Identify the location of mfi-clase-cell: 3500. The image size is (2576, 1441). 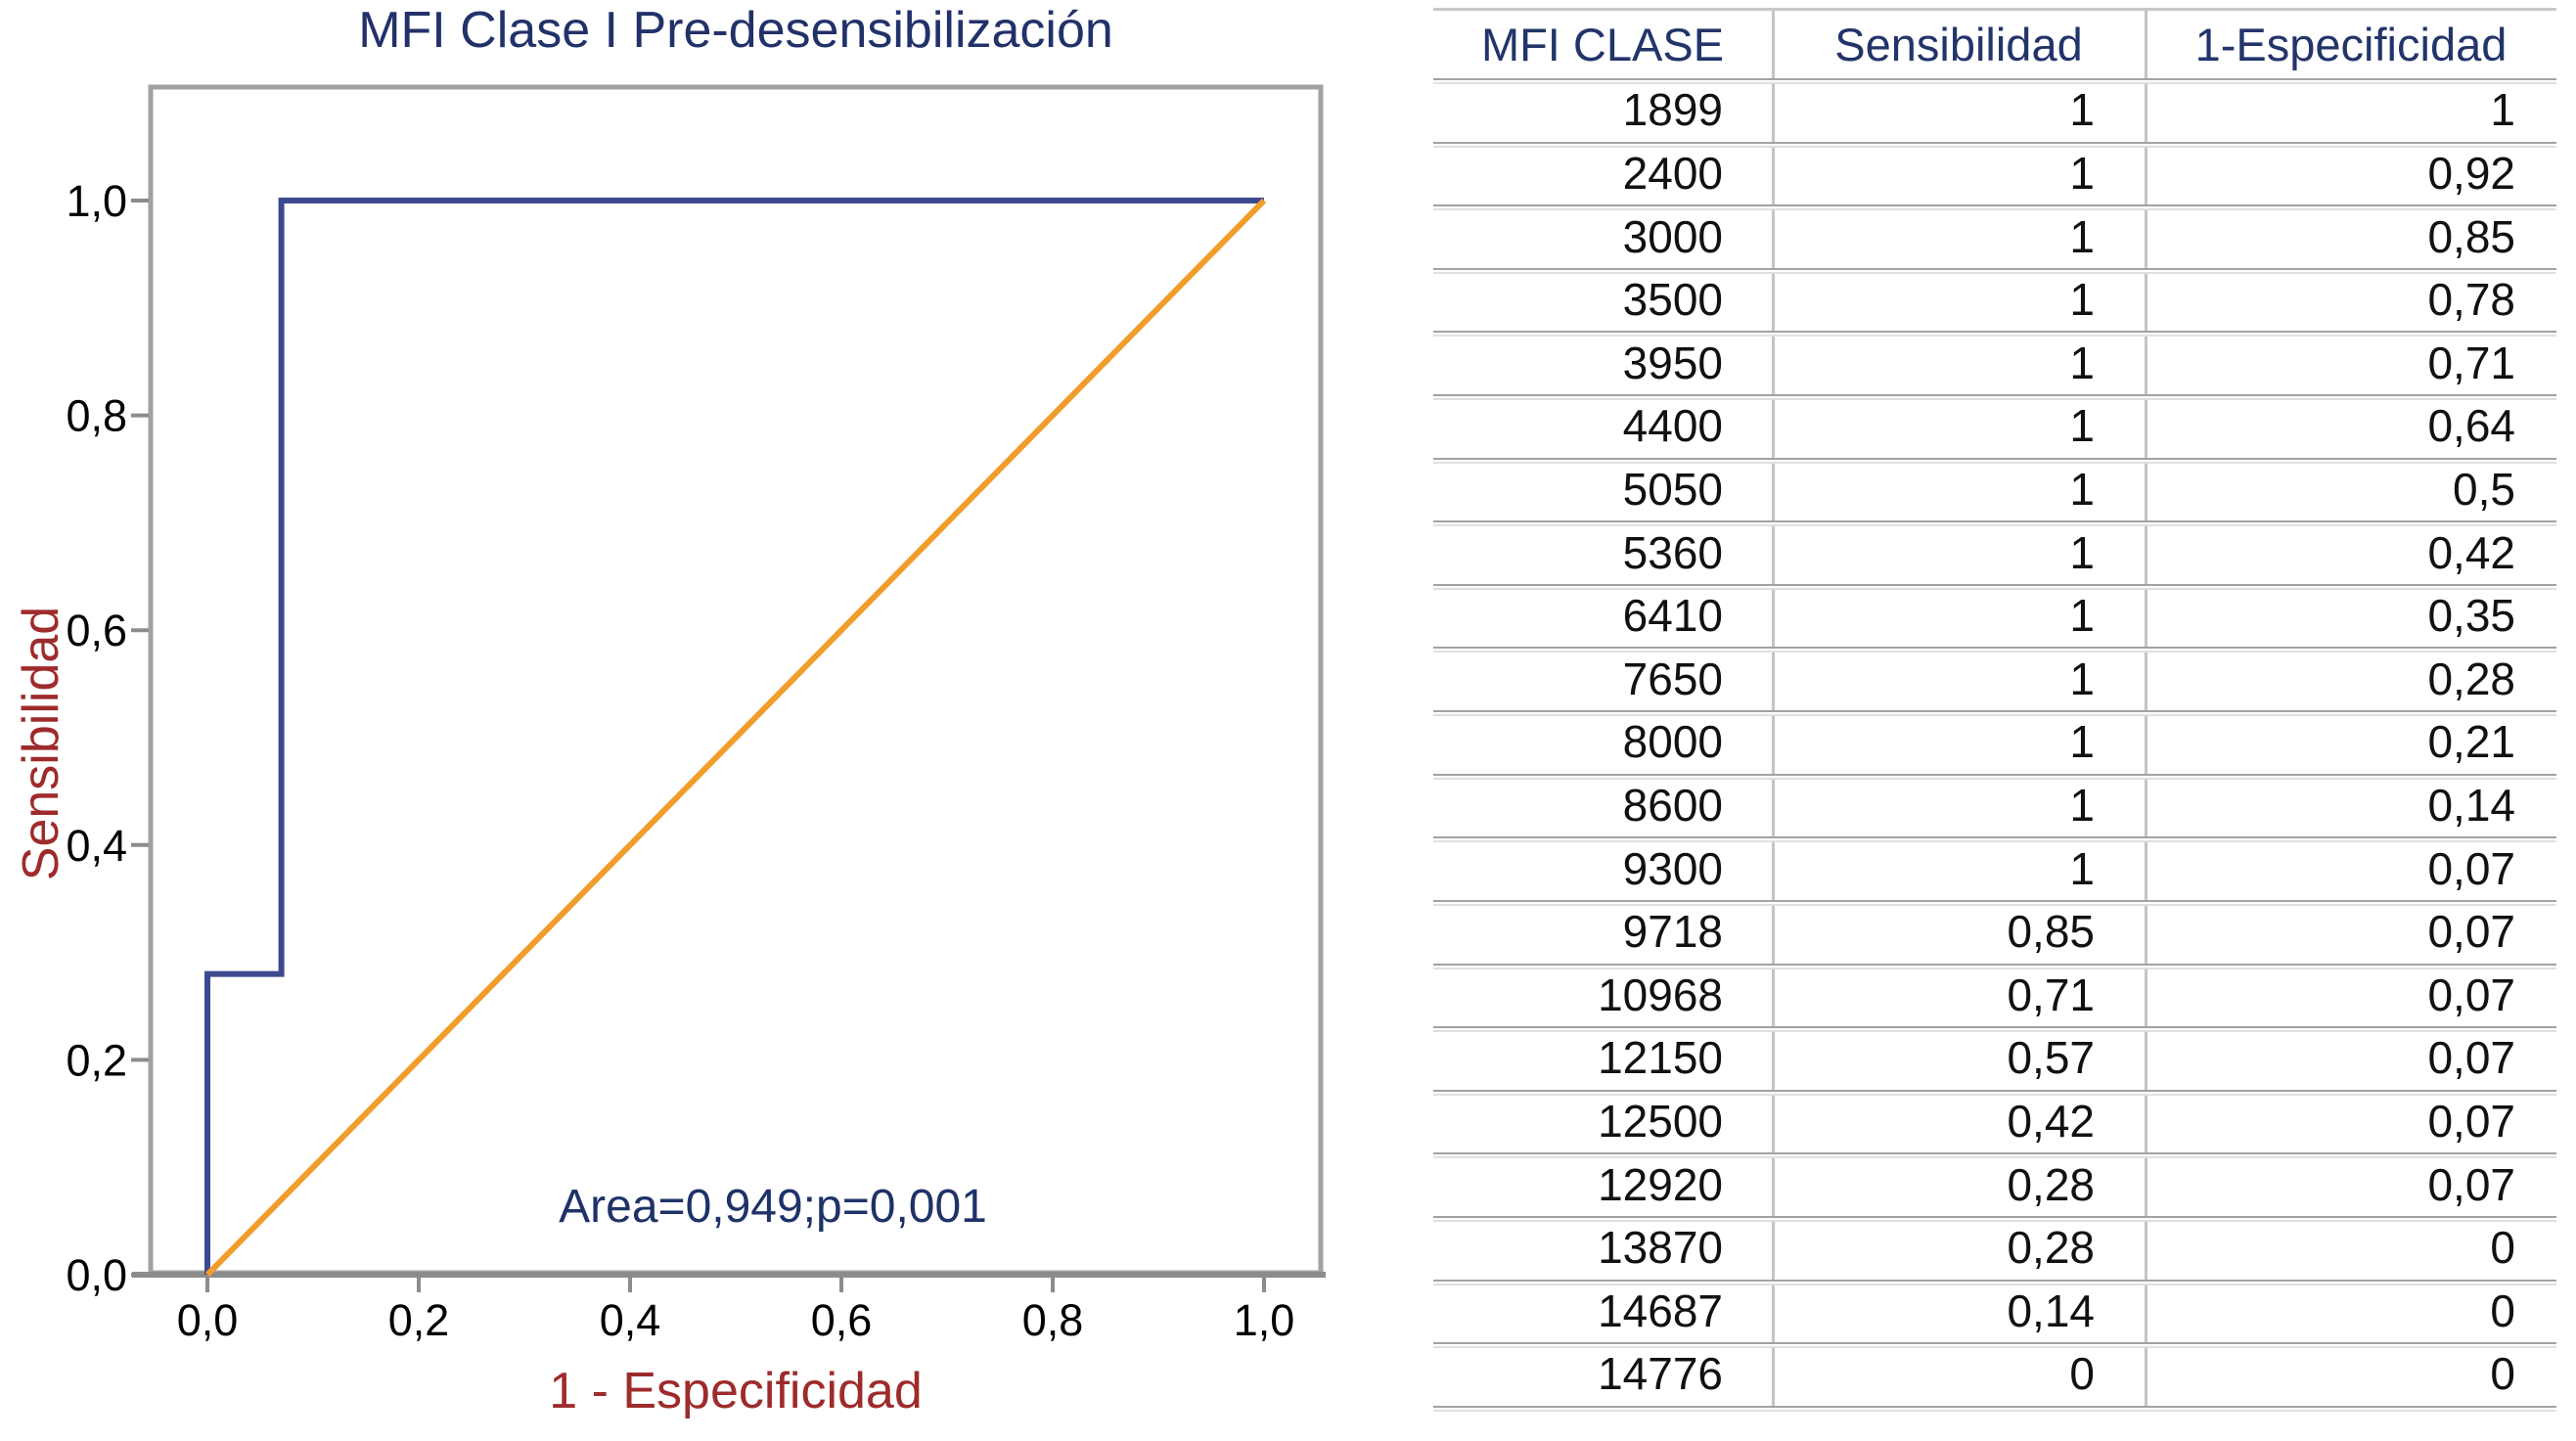
(1672, 300).